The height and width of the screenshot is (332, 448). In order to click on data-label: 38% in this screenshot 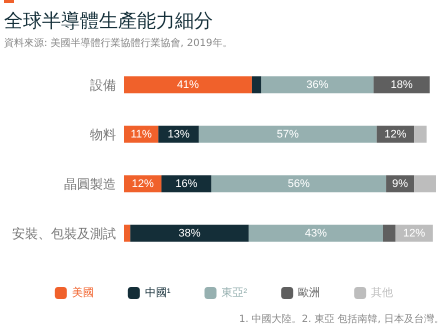, I will do `click(189, 233)`.